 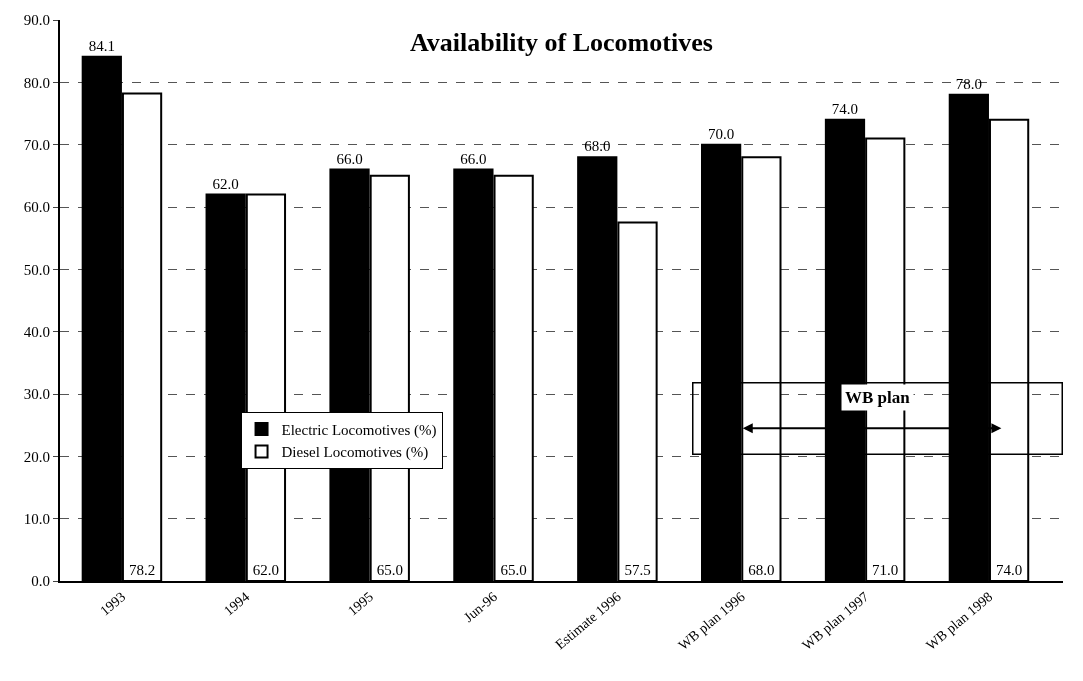 I want to click on x-tick-label: 1993, so click(x=113, y=603).